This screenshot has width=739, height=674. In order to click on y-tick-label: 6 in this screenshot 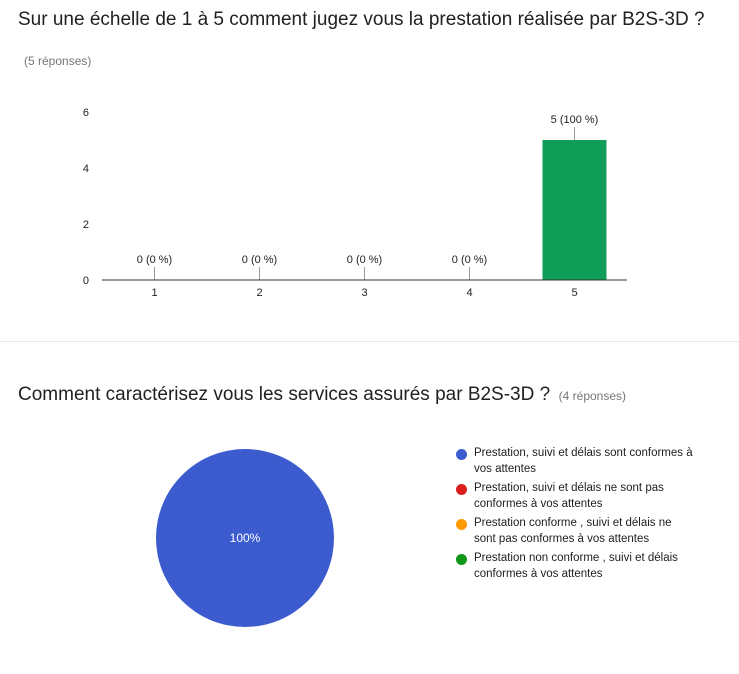, I will do `click(86, 113)`.